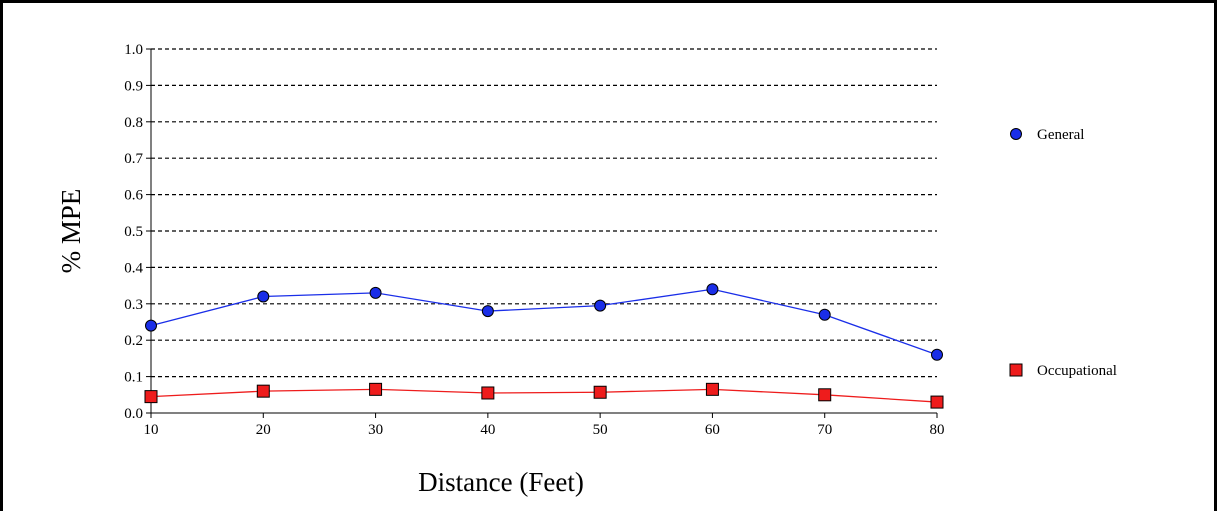 This screenshot has width=1217, height=514. Describe the element at coordinates (133, 268) in the screenshot. I see `y-tick-label: 0.4` at that location.